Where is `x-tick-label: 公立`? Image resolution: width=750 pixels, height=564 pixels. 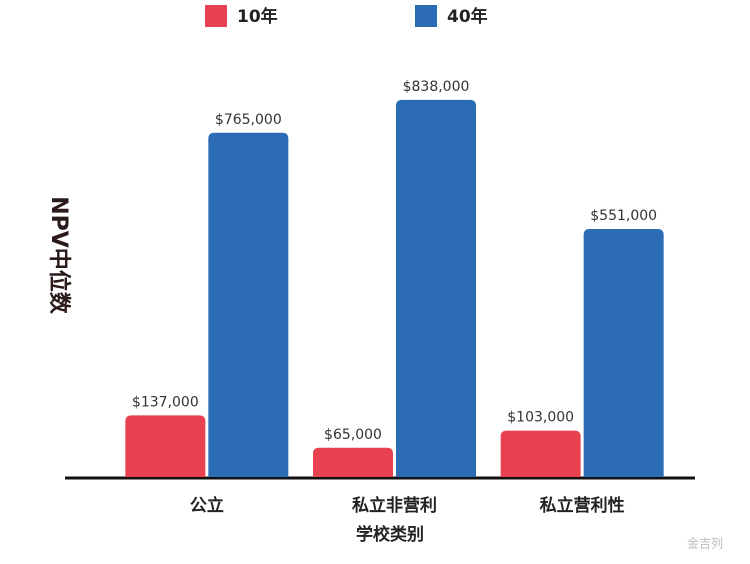 x-tick-label: 公立 is located at coordinates (207, 505).